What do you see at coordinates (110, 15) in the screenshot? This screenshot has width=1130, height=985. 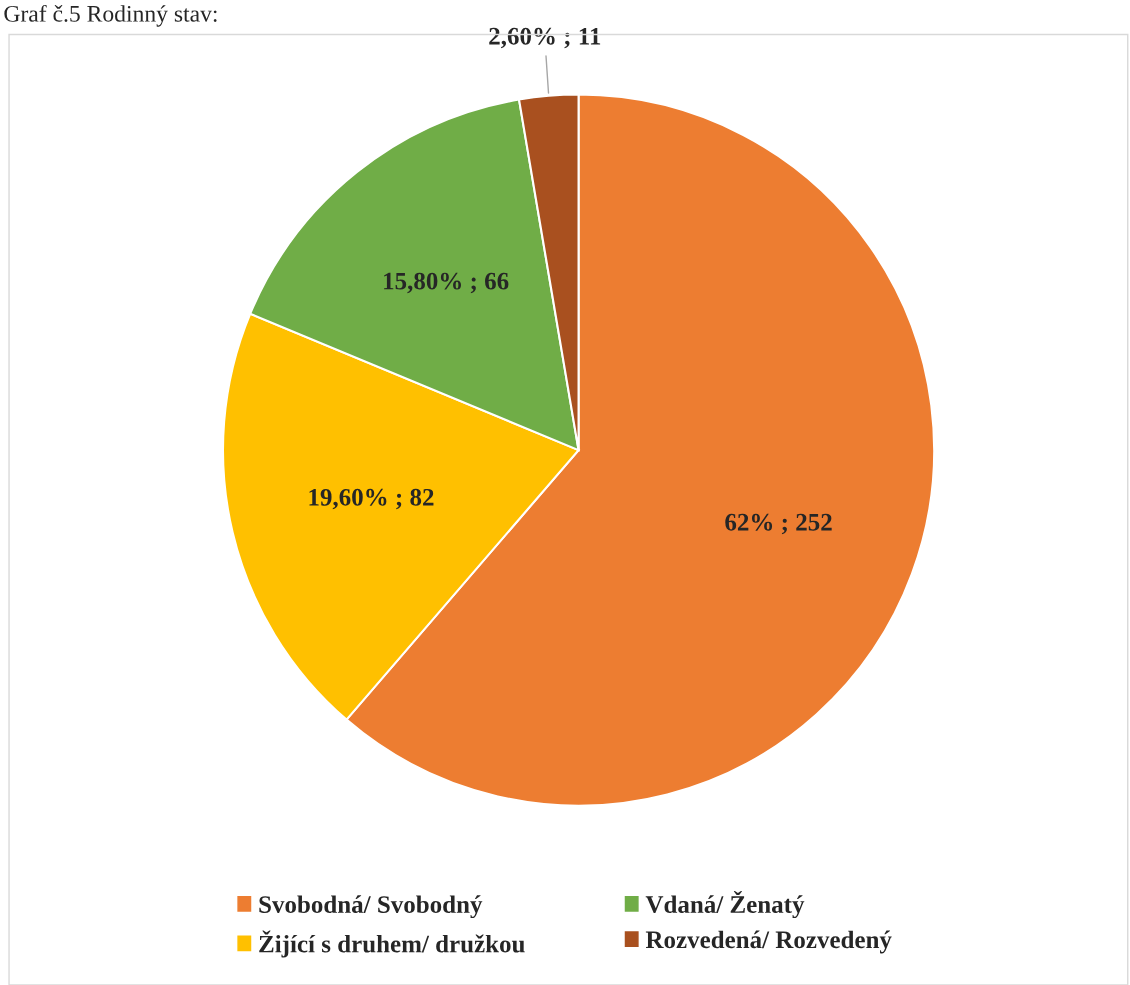 I see `chart-title: Graf č.5 Rodinný stav:` at bounding box center [110, 15].